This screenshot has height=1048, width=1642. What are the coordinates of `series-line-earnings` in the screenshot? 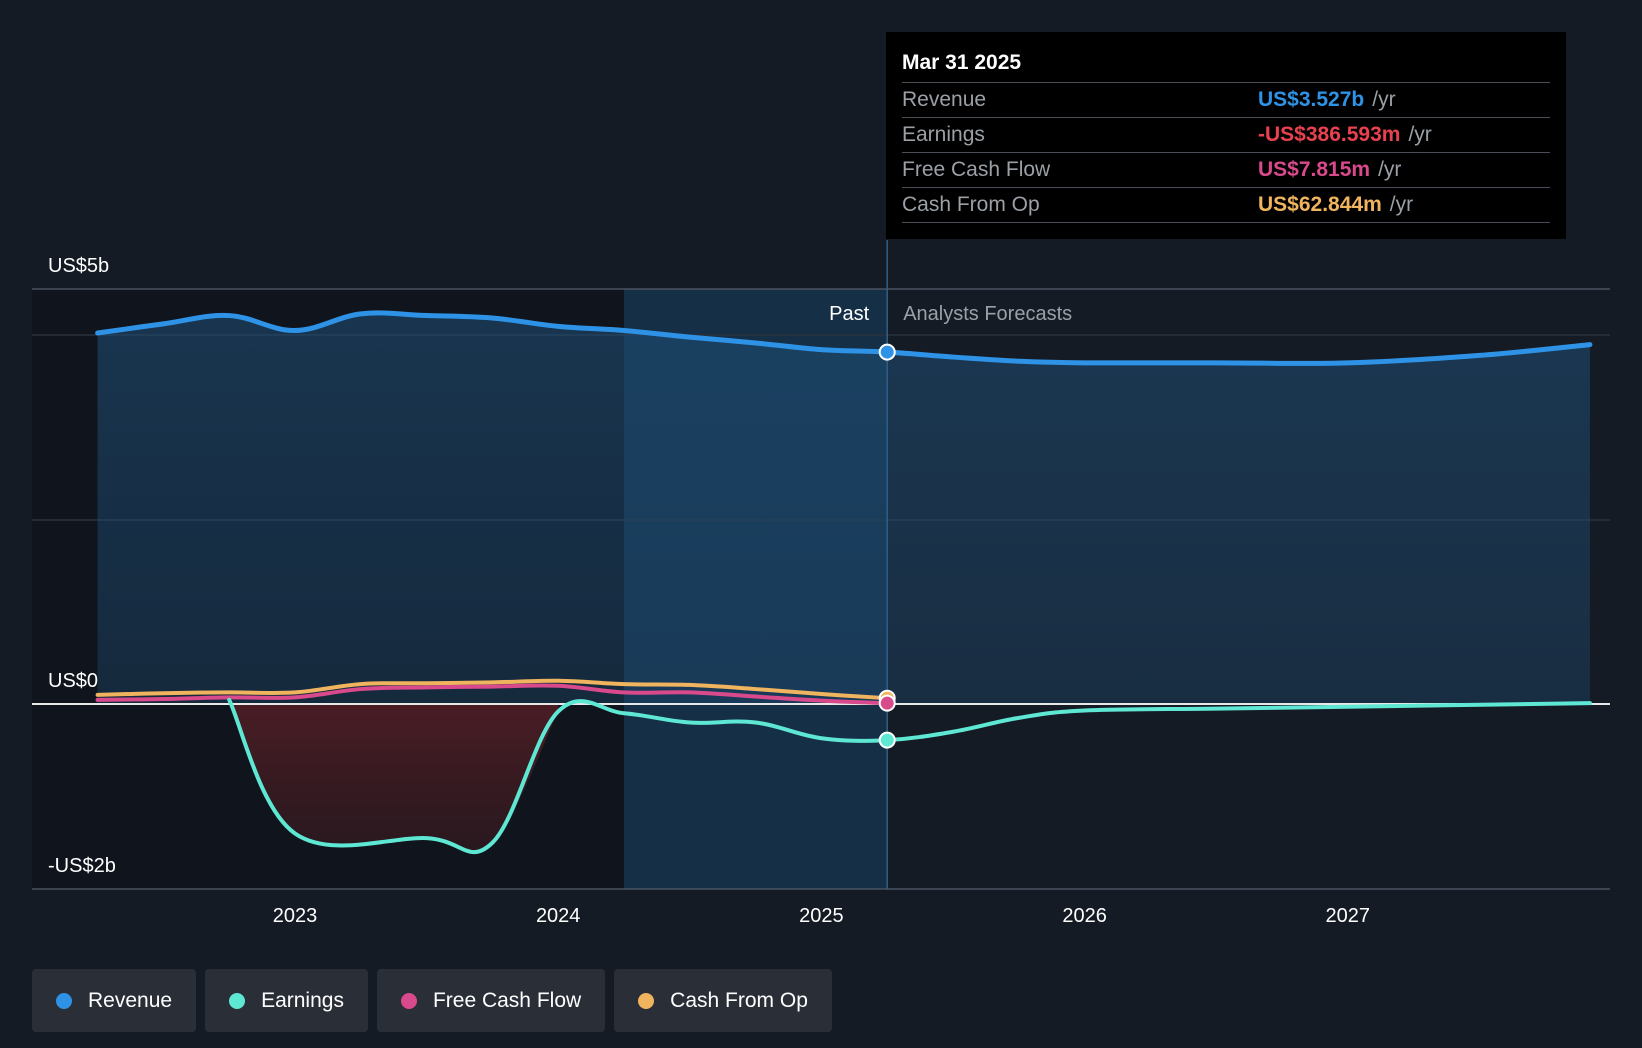 It's located at (909, 776).